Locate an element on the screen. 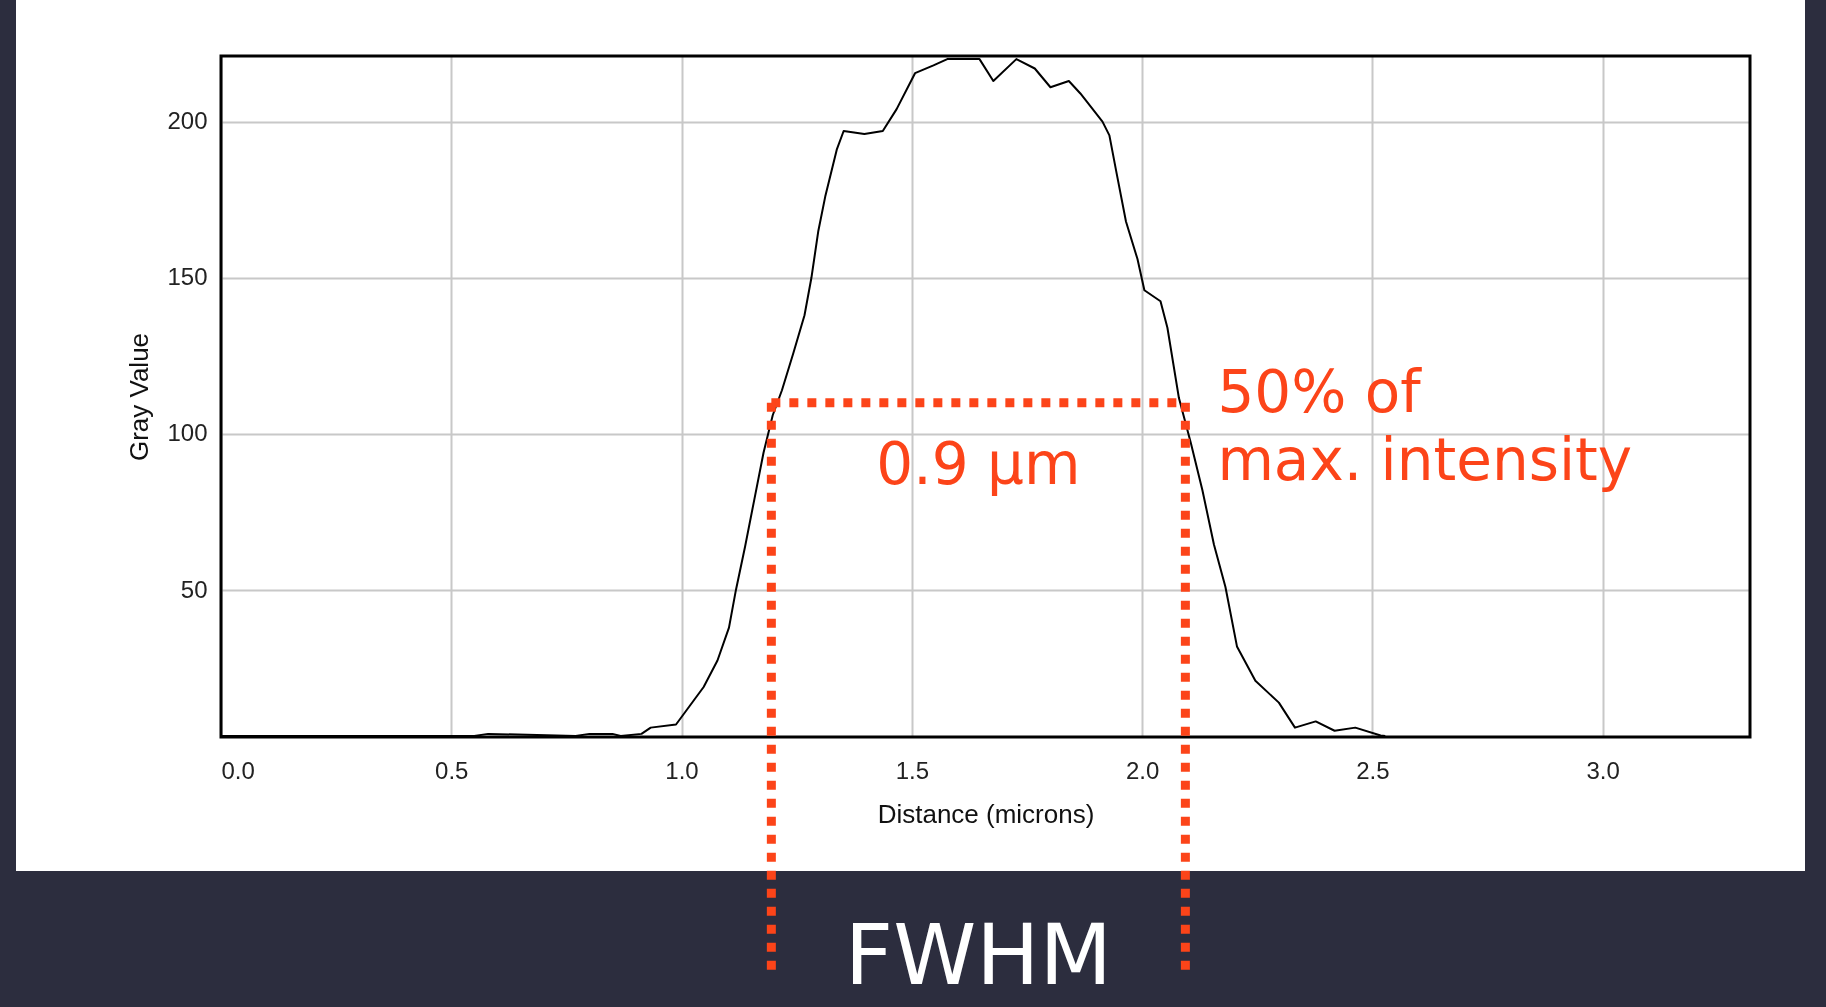 The width and height of the screenshot is (1826, 1007). annotation: 0.9 µm is located at coordinates (978, 463).